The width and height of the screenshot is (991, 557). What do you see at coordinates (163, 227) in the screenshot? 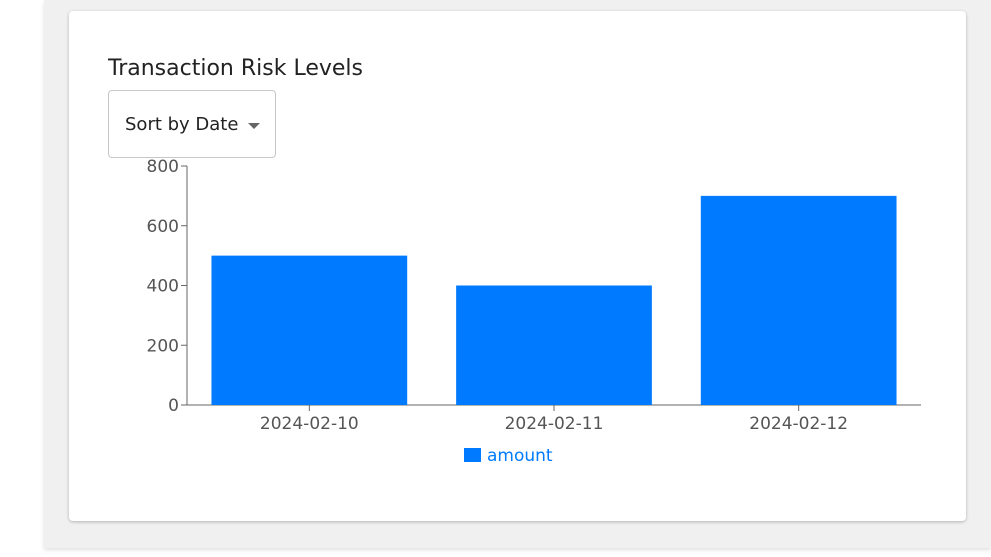
I see `y-tick-label: 600` at bounding box center [163, 227].